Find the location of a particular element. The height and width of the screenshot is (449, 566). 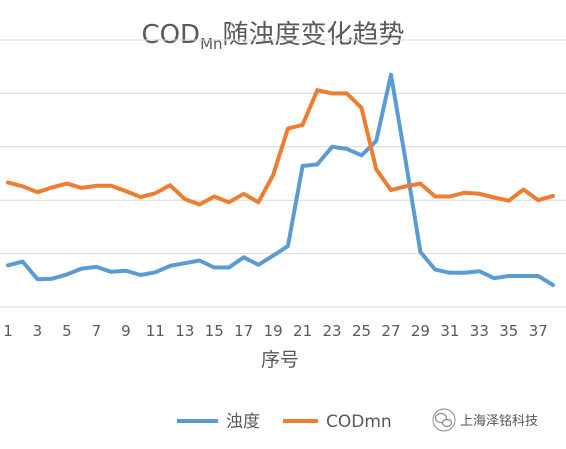

x-tick-label: 33 is located at coordinates (479, 331).